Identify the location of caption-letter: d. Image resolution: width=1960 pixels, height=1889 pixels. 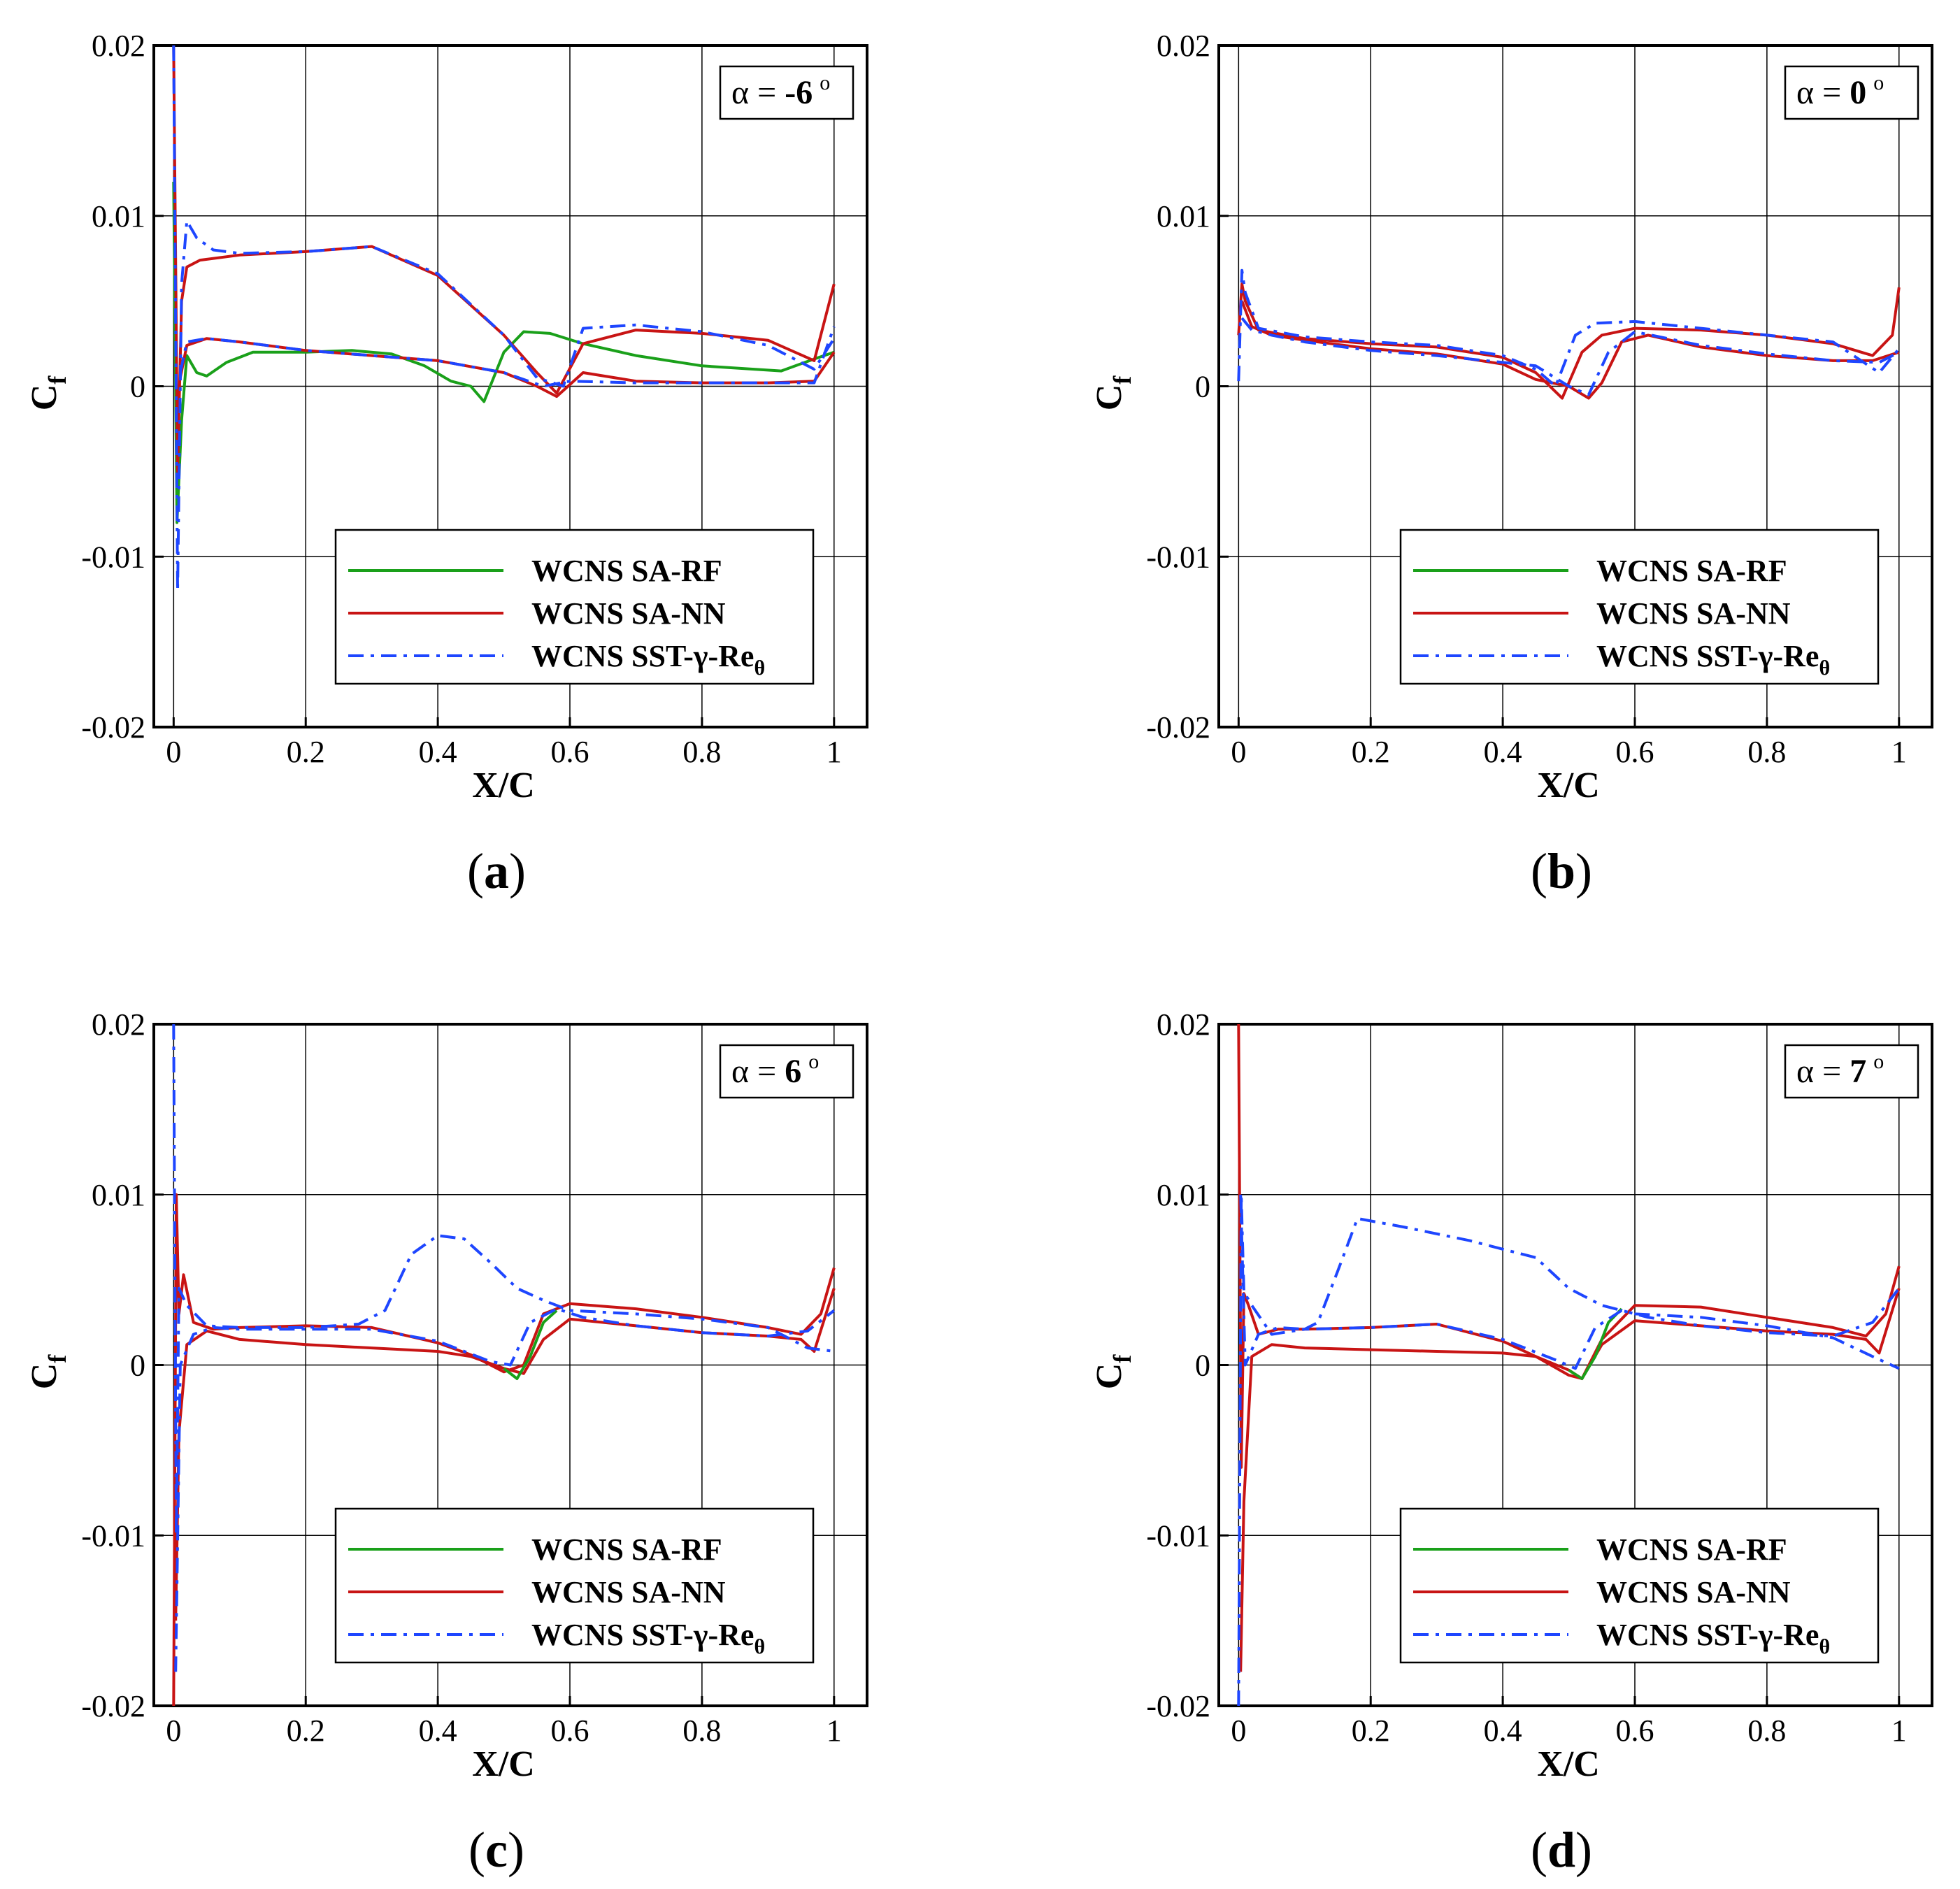
(1561, 1850).